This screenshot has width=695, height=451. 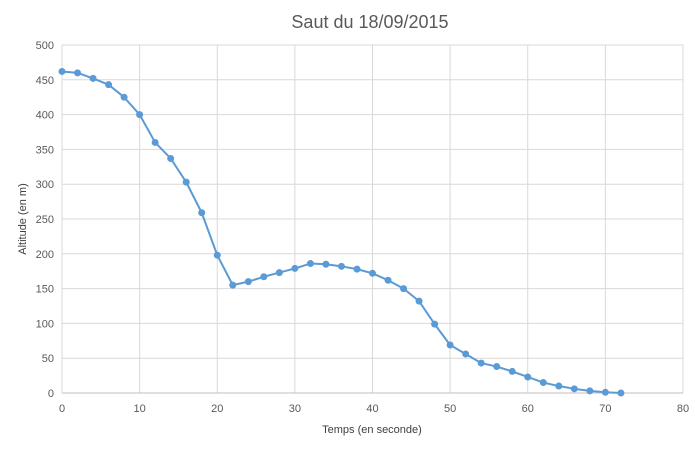 What do you see at coordinates (45, 324) in the screenshot?
I see `y-tick-label: 100` at bounding box center [45, 324].